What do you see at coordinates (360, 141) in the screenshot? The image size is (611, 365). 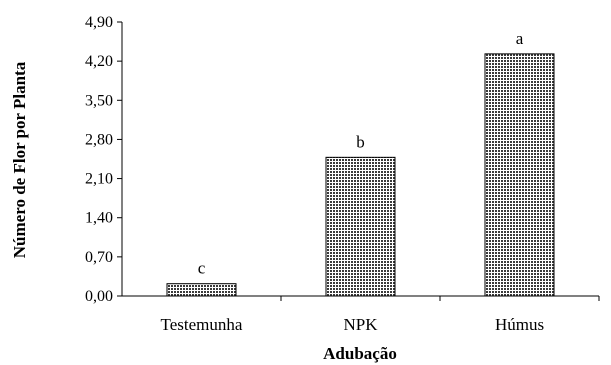 I see `bar-data-label: b` at bounding box center [360, 141].